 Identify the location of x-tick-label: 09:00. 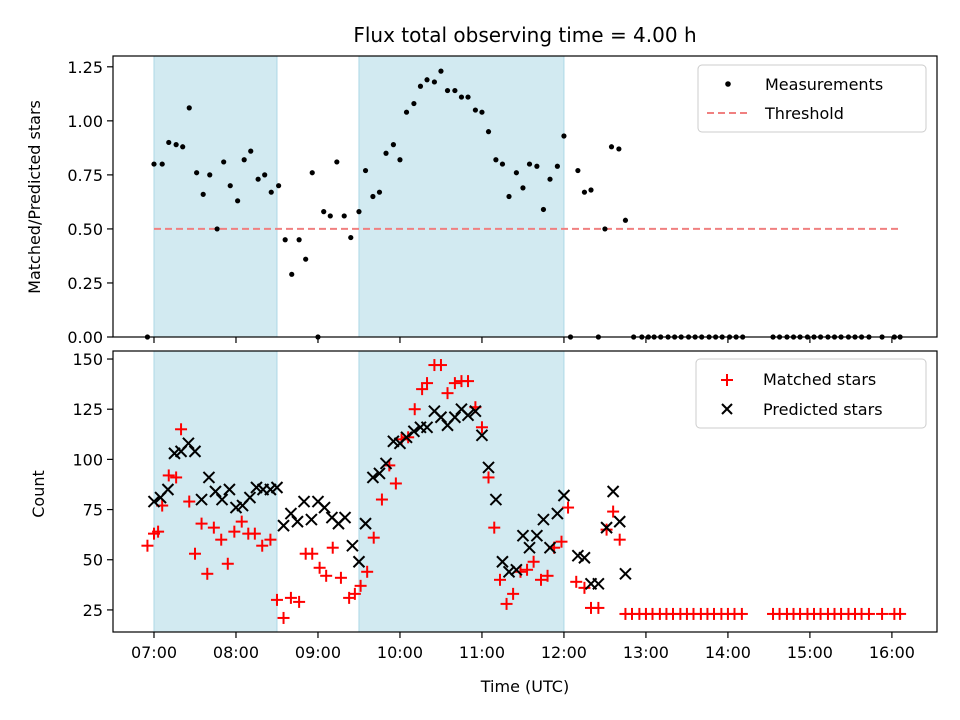
(318, 652).